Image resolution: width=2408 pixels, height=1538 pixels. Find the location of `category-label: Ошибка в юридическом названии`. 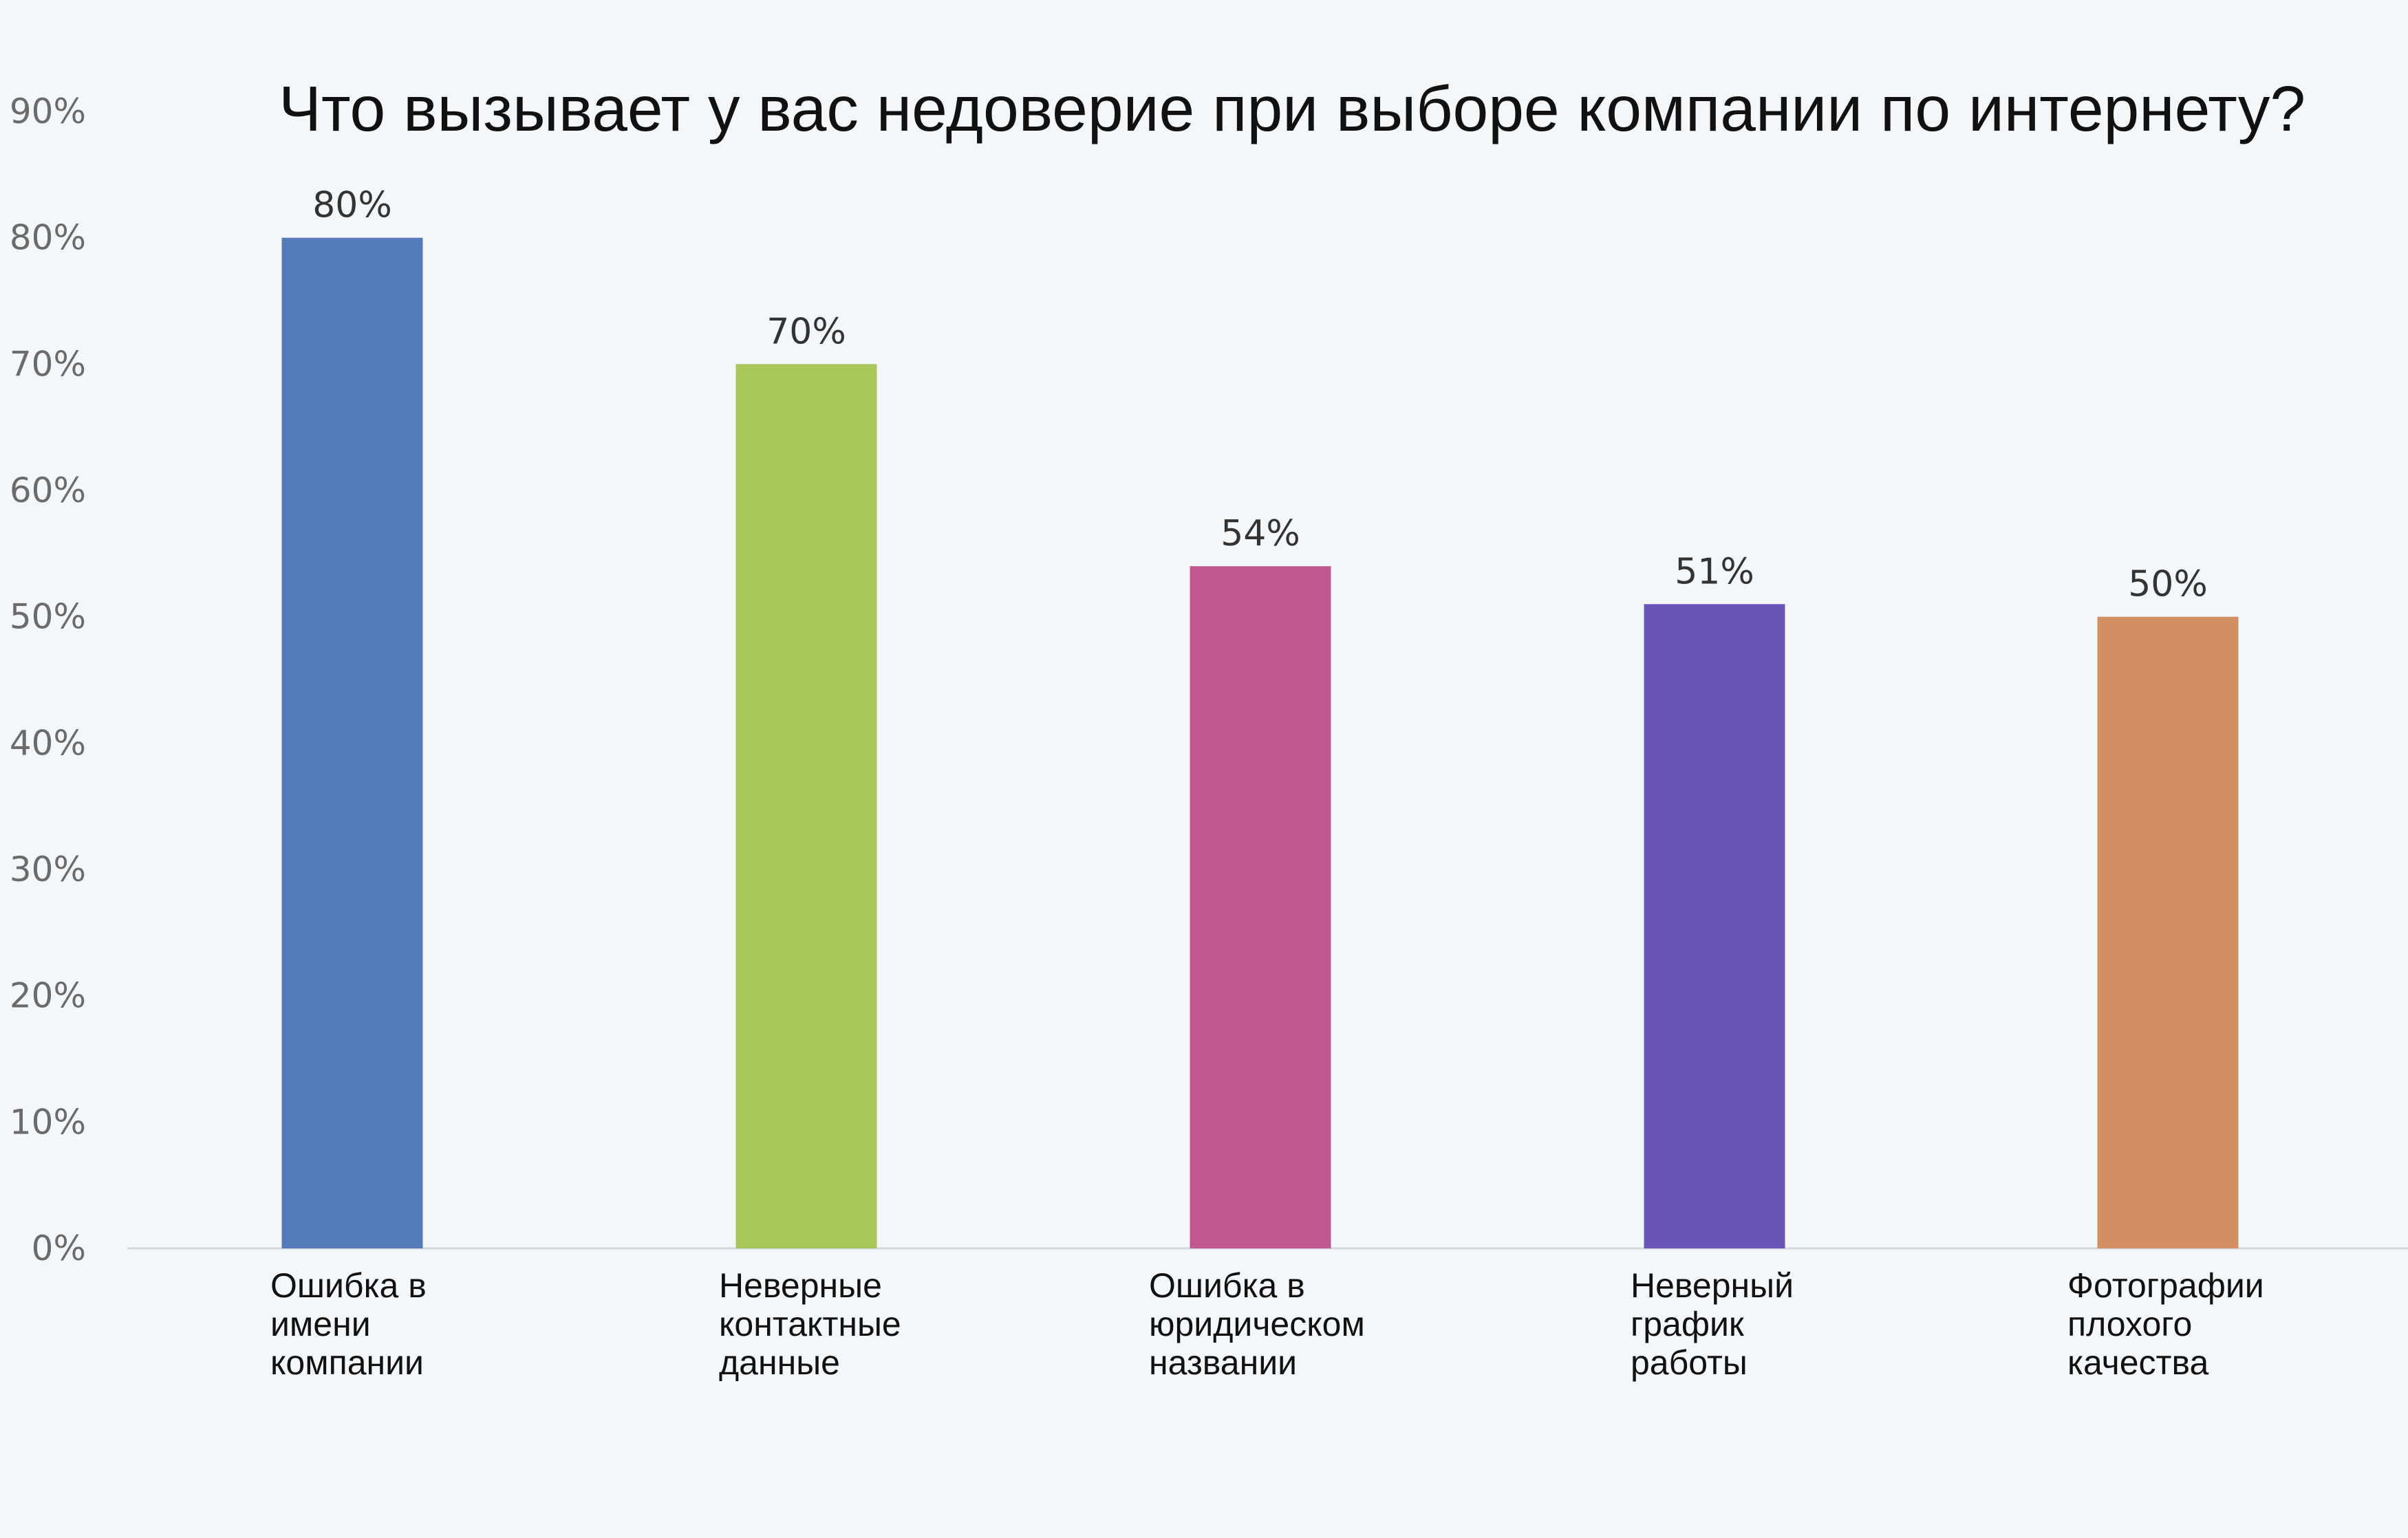

category-label: Ошибка в юридическом названии is located at coordinates (1257, 1324).